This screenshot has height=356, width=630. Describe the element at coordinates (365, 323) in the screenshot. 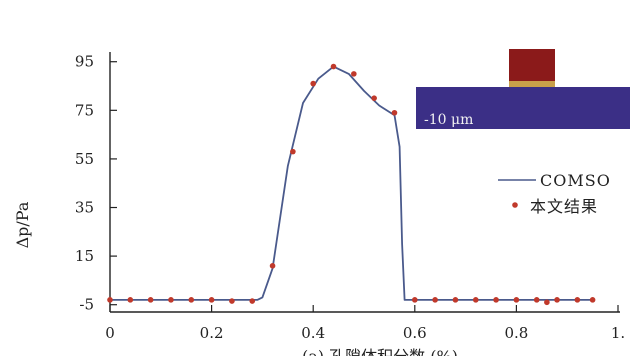

I see `x-ticks: 0 0.2 0.4 0.6 0.8 1.` at that location.